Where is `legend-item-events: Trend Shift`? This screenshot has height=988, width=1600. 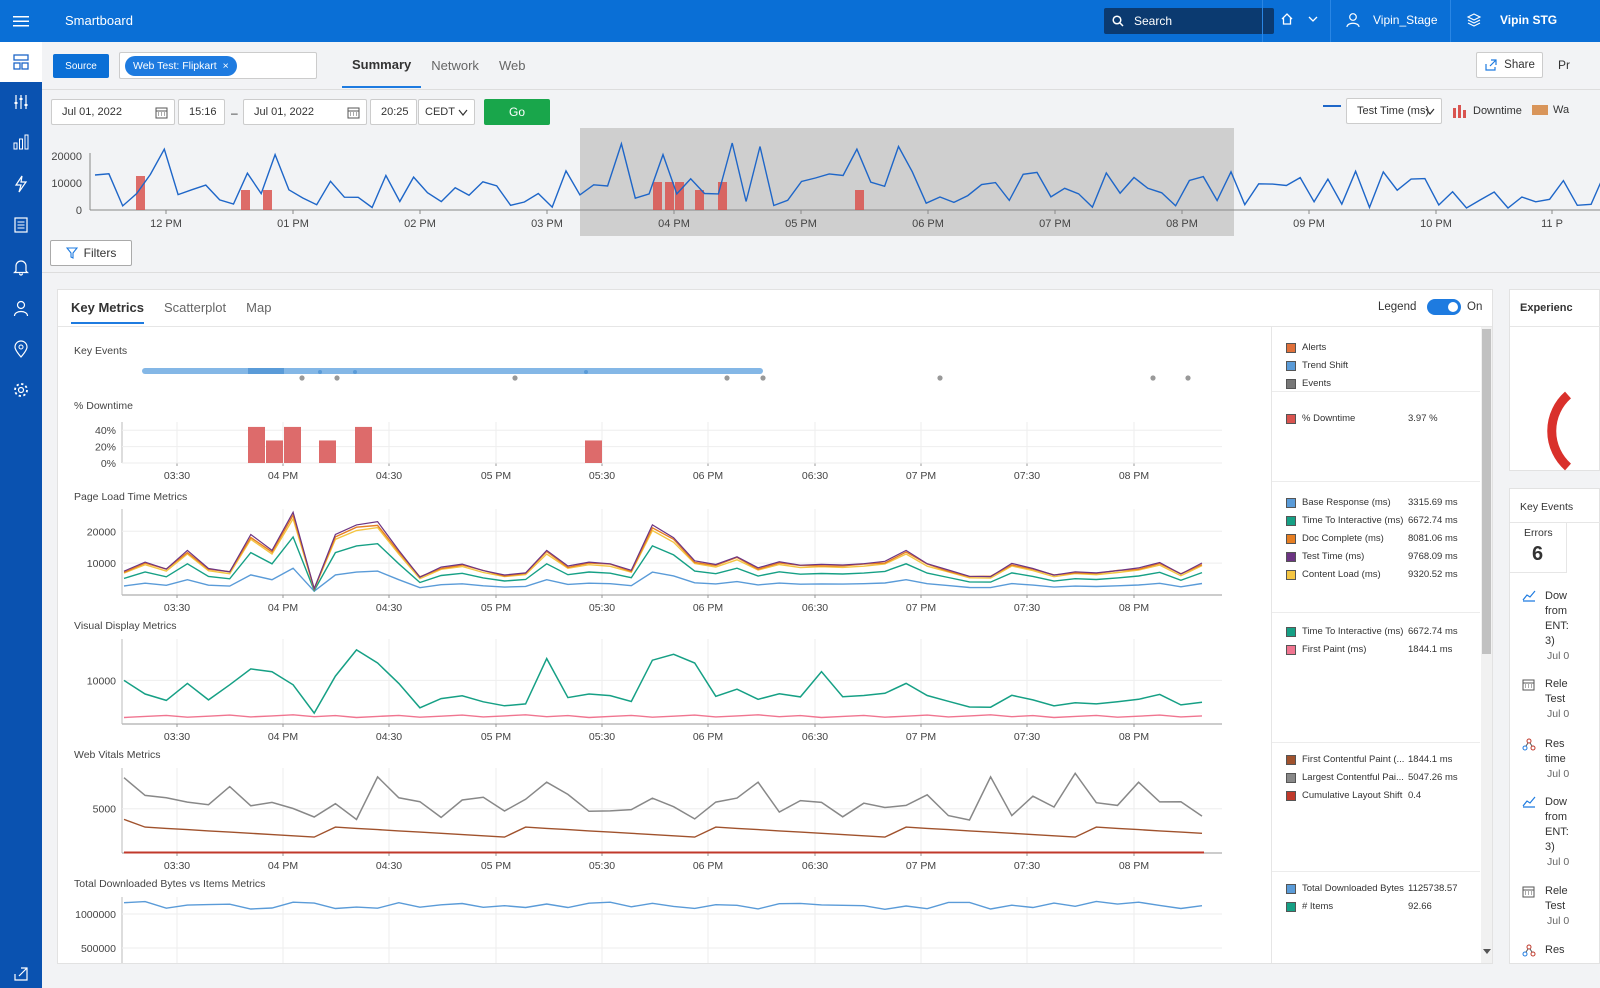 legend-item-events: Trend Shift is located at coordinates (1376, 368).